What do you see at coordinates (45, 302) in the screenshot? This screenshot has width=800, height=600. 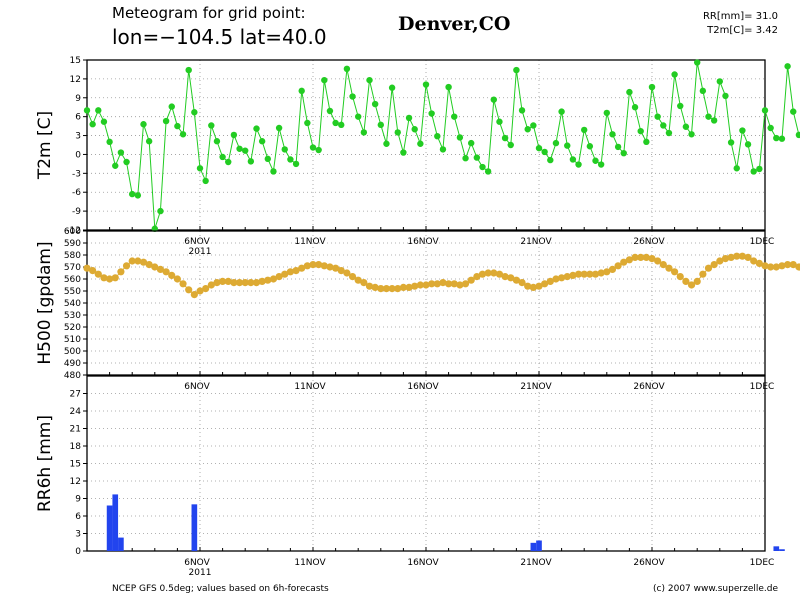 I see `y-axis-label: H500 [gpdam]` at bounding box center [45, 302].